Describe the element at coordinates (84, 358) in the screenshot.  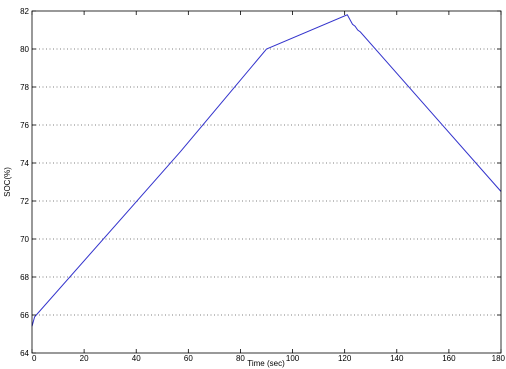
I see `x-tick-label: 20` at that location.